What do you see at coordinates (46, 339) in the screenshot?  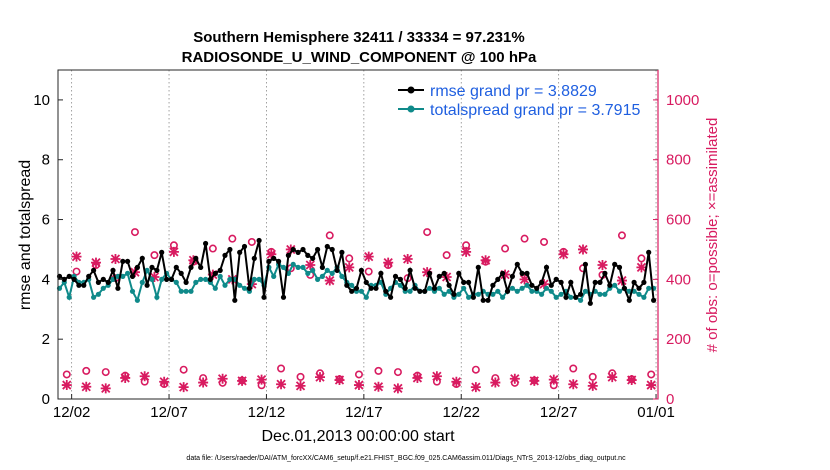 I see `y-left-tick-label: 2` at bounding box center [46, 339].